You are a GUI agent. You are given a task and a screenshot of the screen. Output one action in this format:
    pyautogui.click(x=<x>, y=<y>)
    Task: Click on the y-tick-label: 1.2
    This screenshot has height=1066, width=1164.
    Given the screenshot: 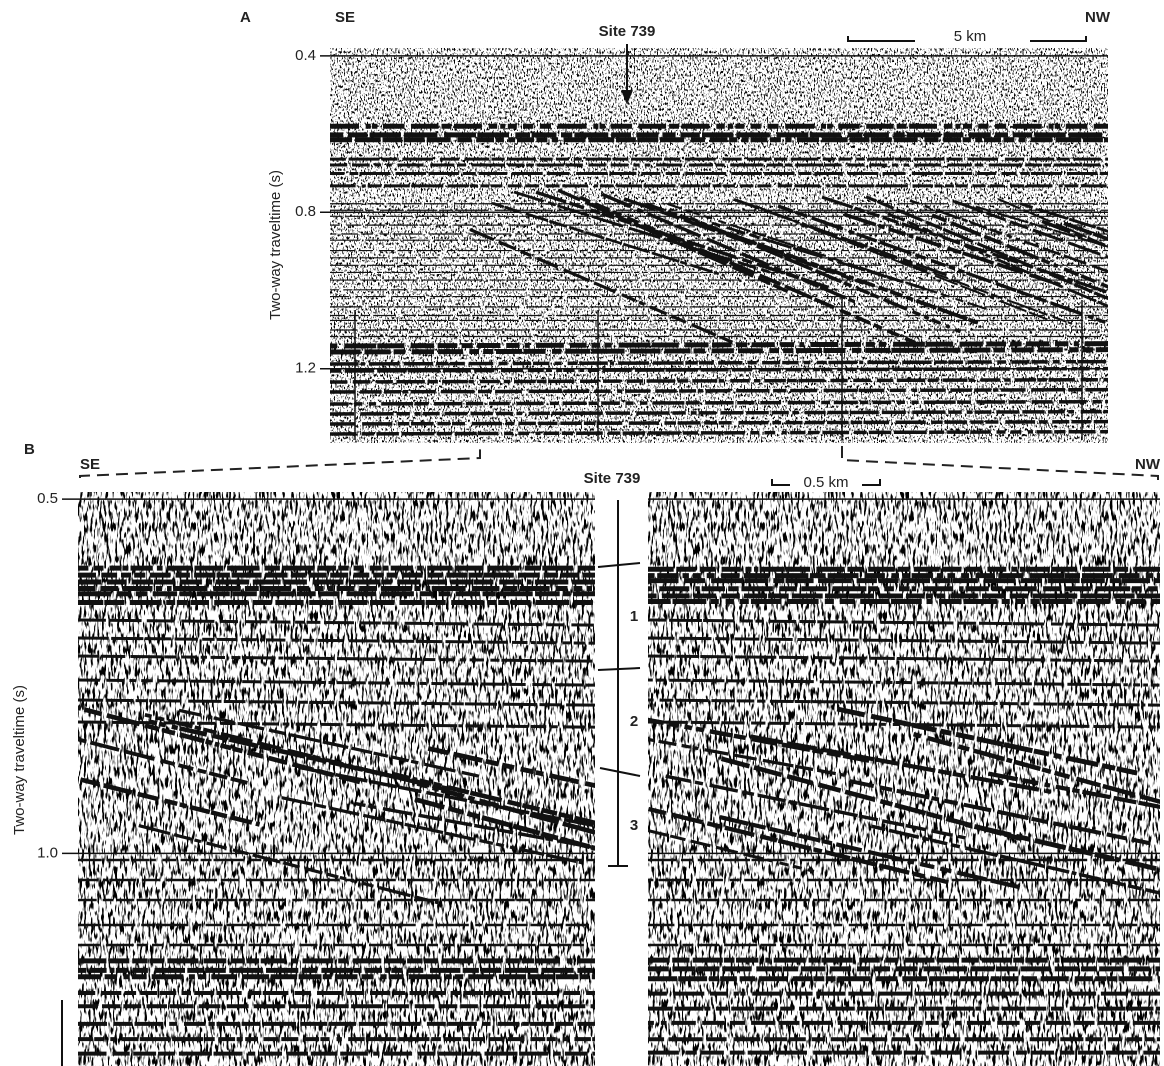 What is the action you would take?
    pyautogui.click(x=305, y=368)
    